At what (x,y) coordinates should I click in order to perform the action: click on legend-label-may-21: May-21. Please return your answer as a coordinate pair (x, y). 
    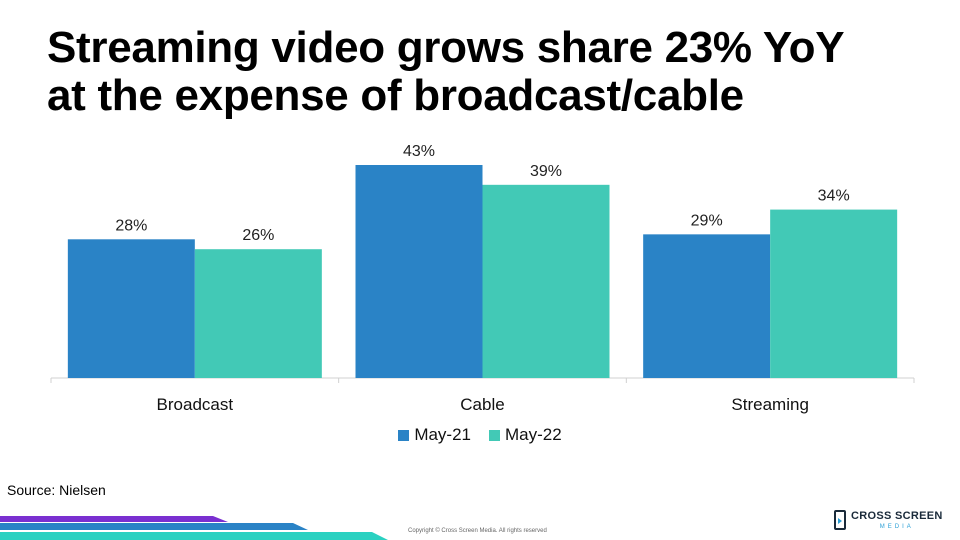
    Looking at the image, I should click on (442, 434).